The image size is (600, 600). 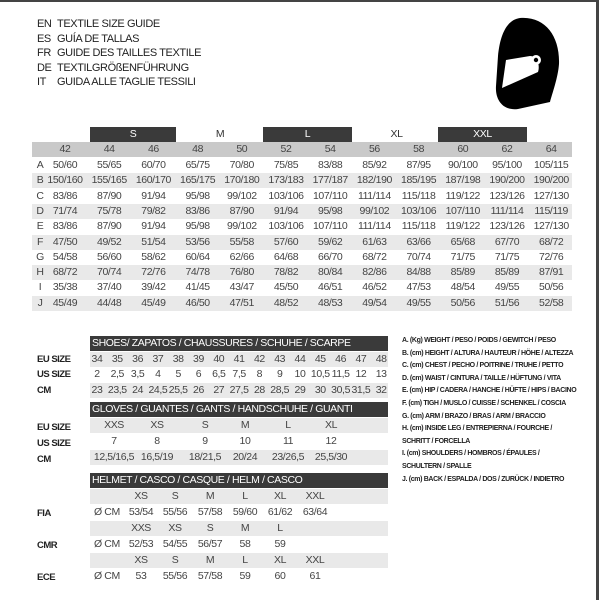 What do you see at coordinates (330, 287) in the screenshot?
I see `table-cell: 46/51` at bounding box center [330, 287].